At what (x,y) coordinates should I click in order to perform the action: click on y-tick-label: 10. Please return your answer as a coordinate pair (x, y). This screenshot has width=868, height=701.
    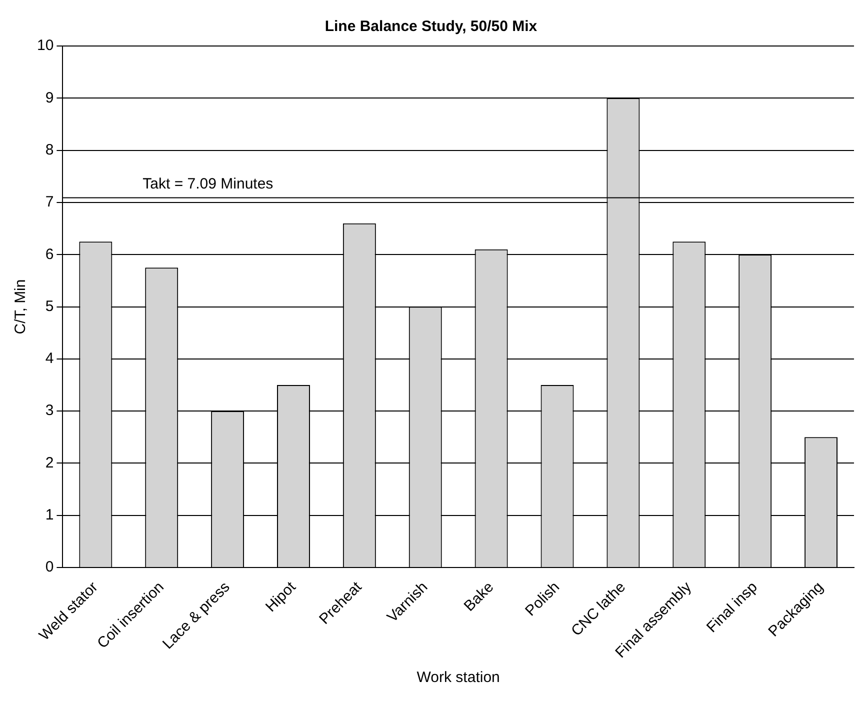
    Looking at the image, I should click on (45, 45).